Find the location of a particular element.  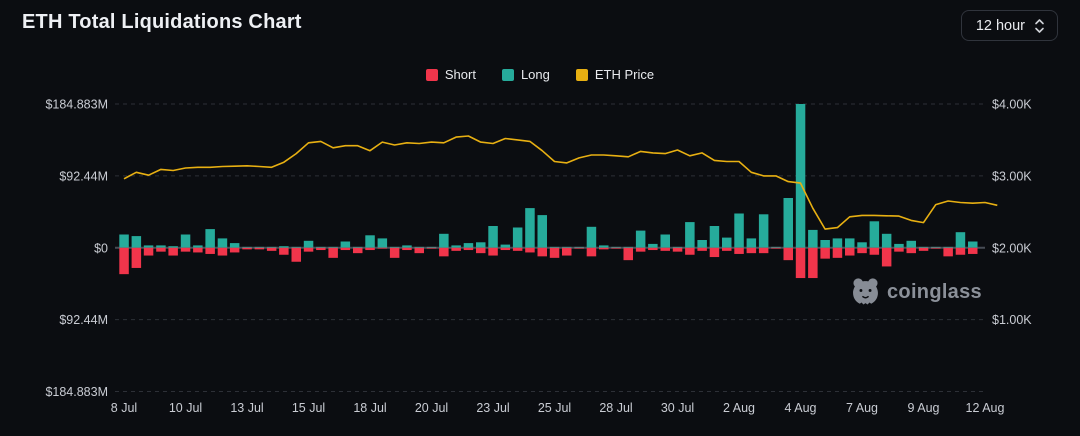

svg-text: $0 is located at coordinates (101, 248).